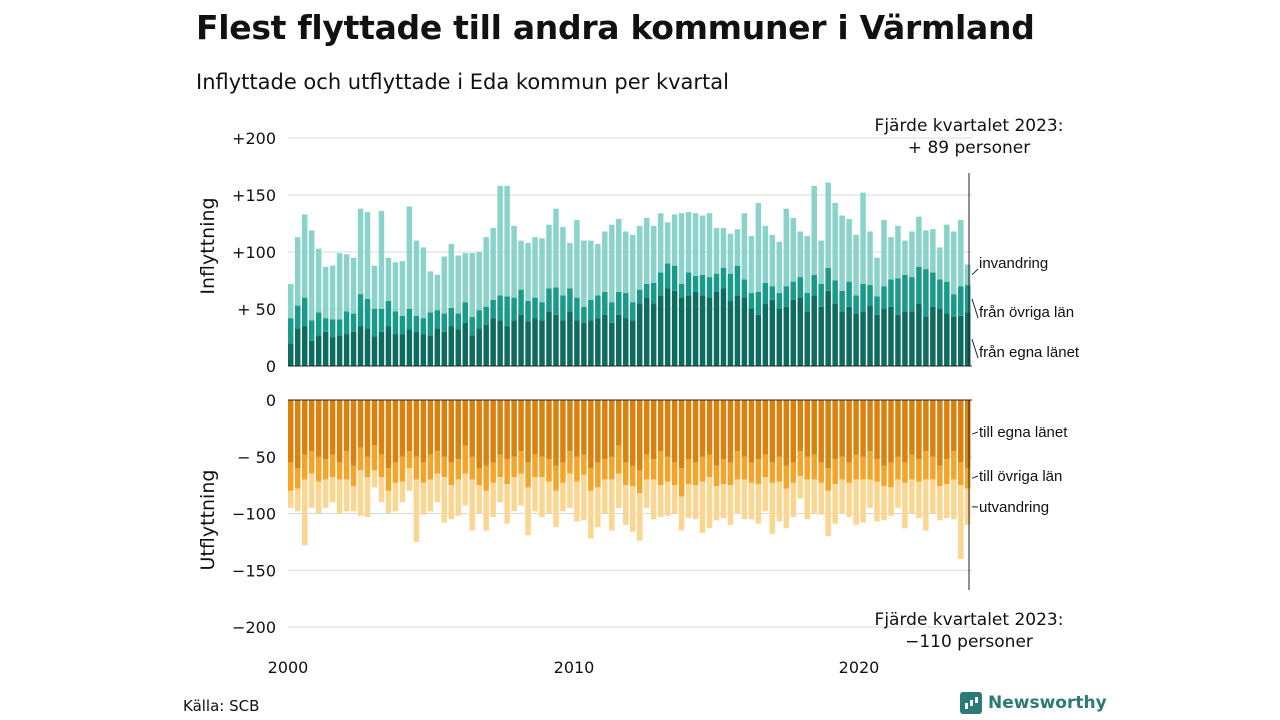 The width and height of the screenshot is (1280, 720). Describe the element at coordinates (208, 245) in the screenshot. I see `ylabel-inflow: Inflyttning` at that location.